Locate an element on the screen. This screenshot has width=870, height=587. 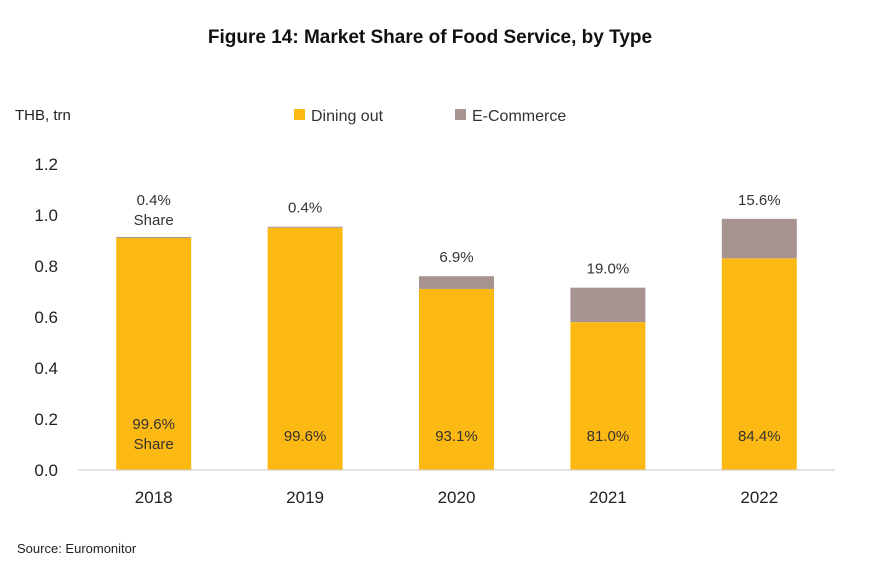
y-tick-label: 0.8 is located at coordinates (46, 266).